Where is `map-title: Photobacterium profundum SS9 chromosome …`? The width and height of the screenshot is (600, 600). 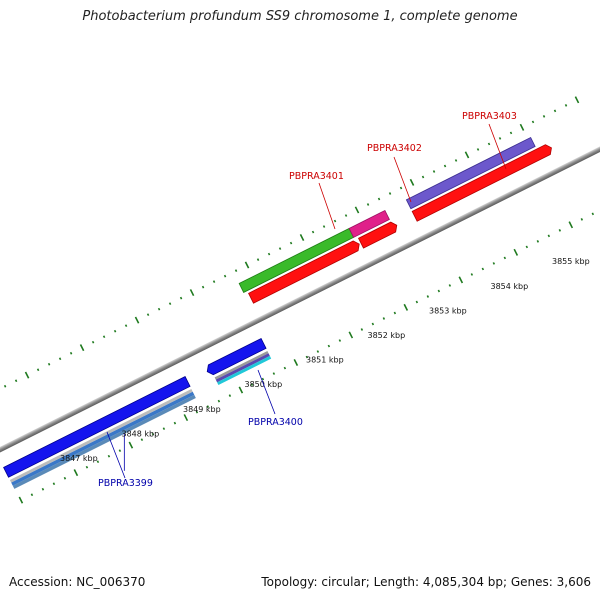
map-title: Photobacterium profundum SS9 chromosome … is located at coordinates (300, 16).